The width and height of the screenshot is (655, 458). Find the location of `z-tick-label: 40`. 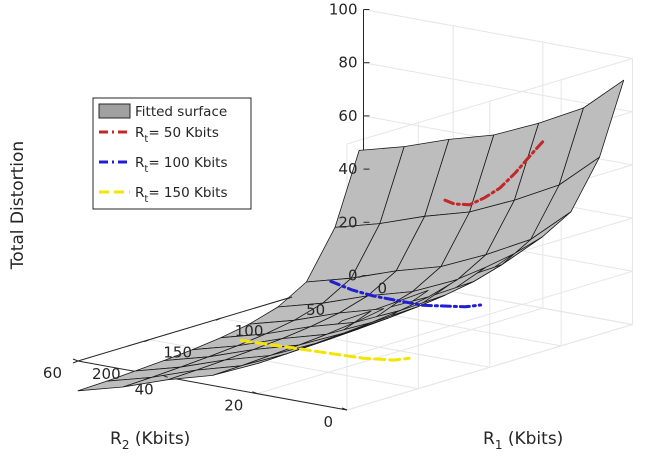

z-tick-label: 40 is located at coordinates (347, 169).